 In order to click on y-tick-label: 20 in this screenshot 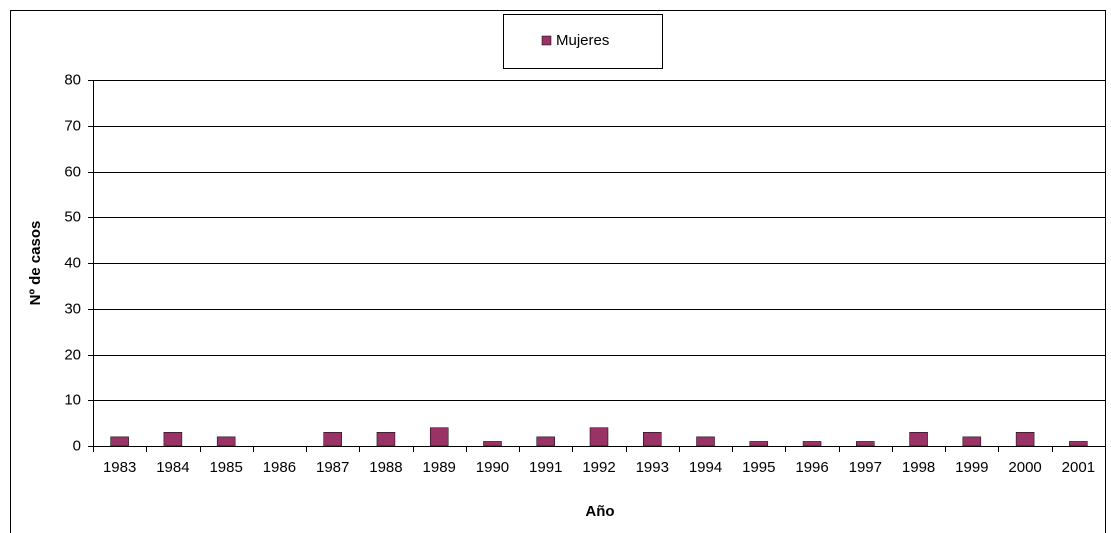, I will do `click(72, 354)`.